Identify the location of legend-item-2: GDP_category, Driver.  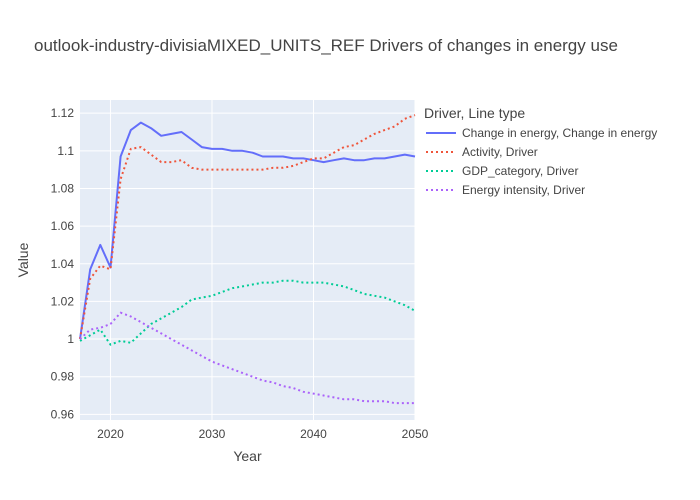
(520, 171).